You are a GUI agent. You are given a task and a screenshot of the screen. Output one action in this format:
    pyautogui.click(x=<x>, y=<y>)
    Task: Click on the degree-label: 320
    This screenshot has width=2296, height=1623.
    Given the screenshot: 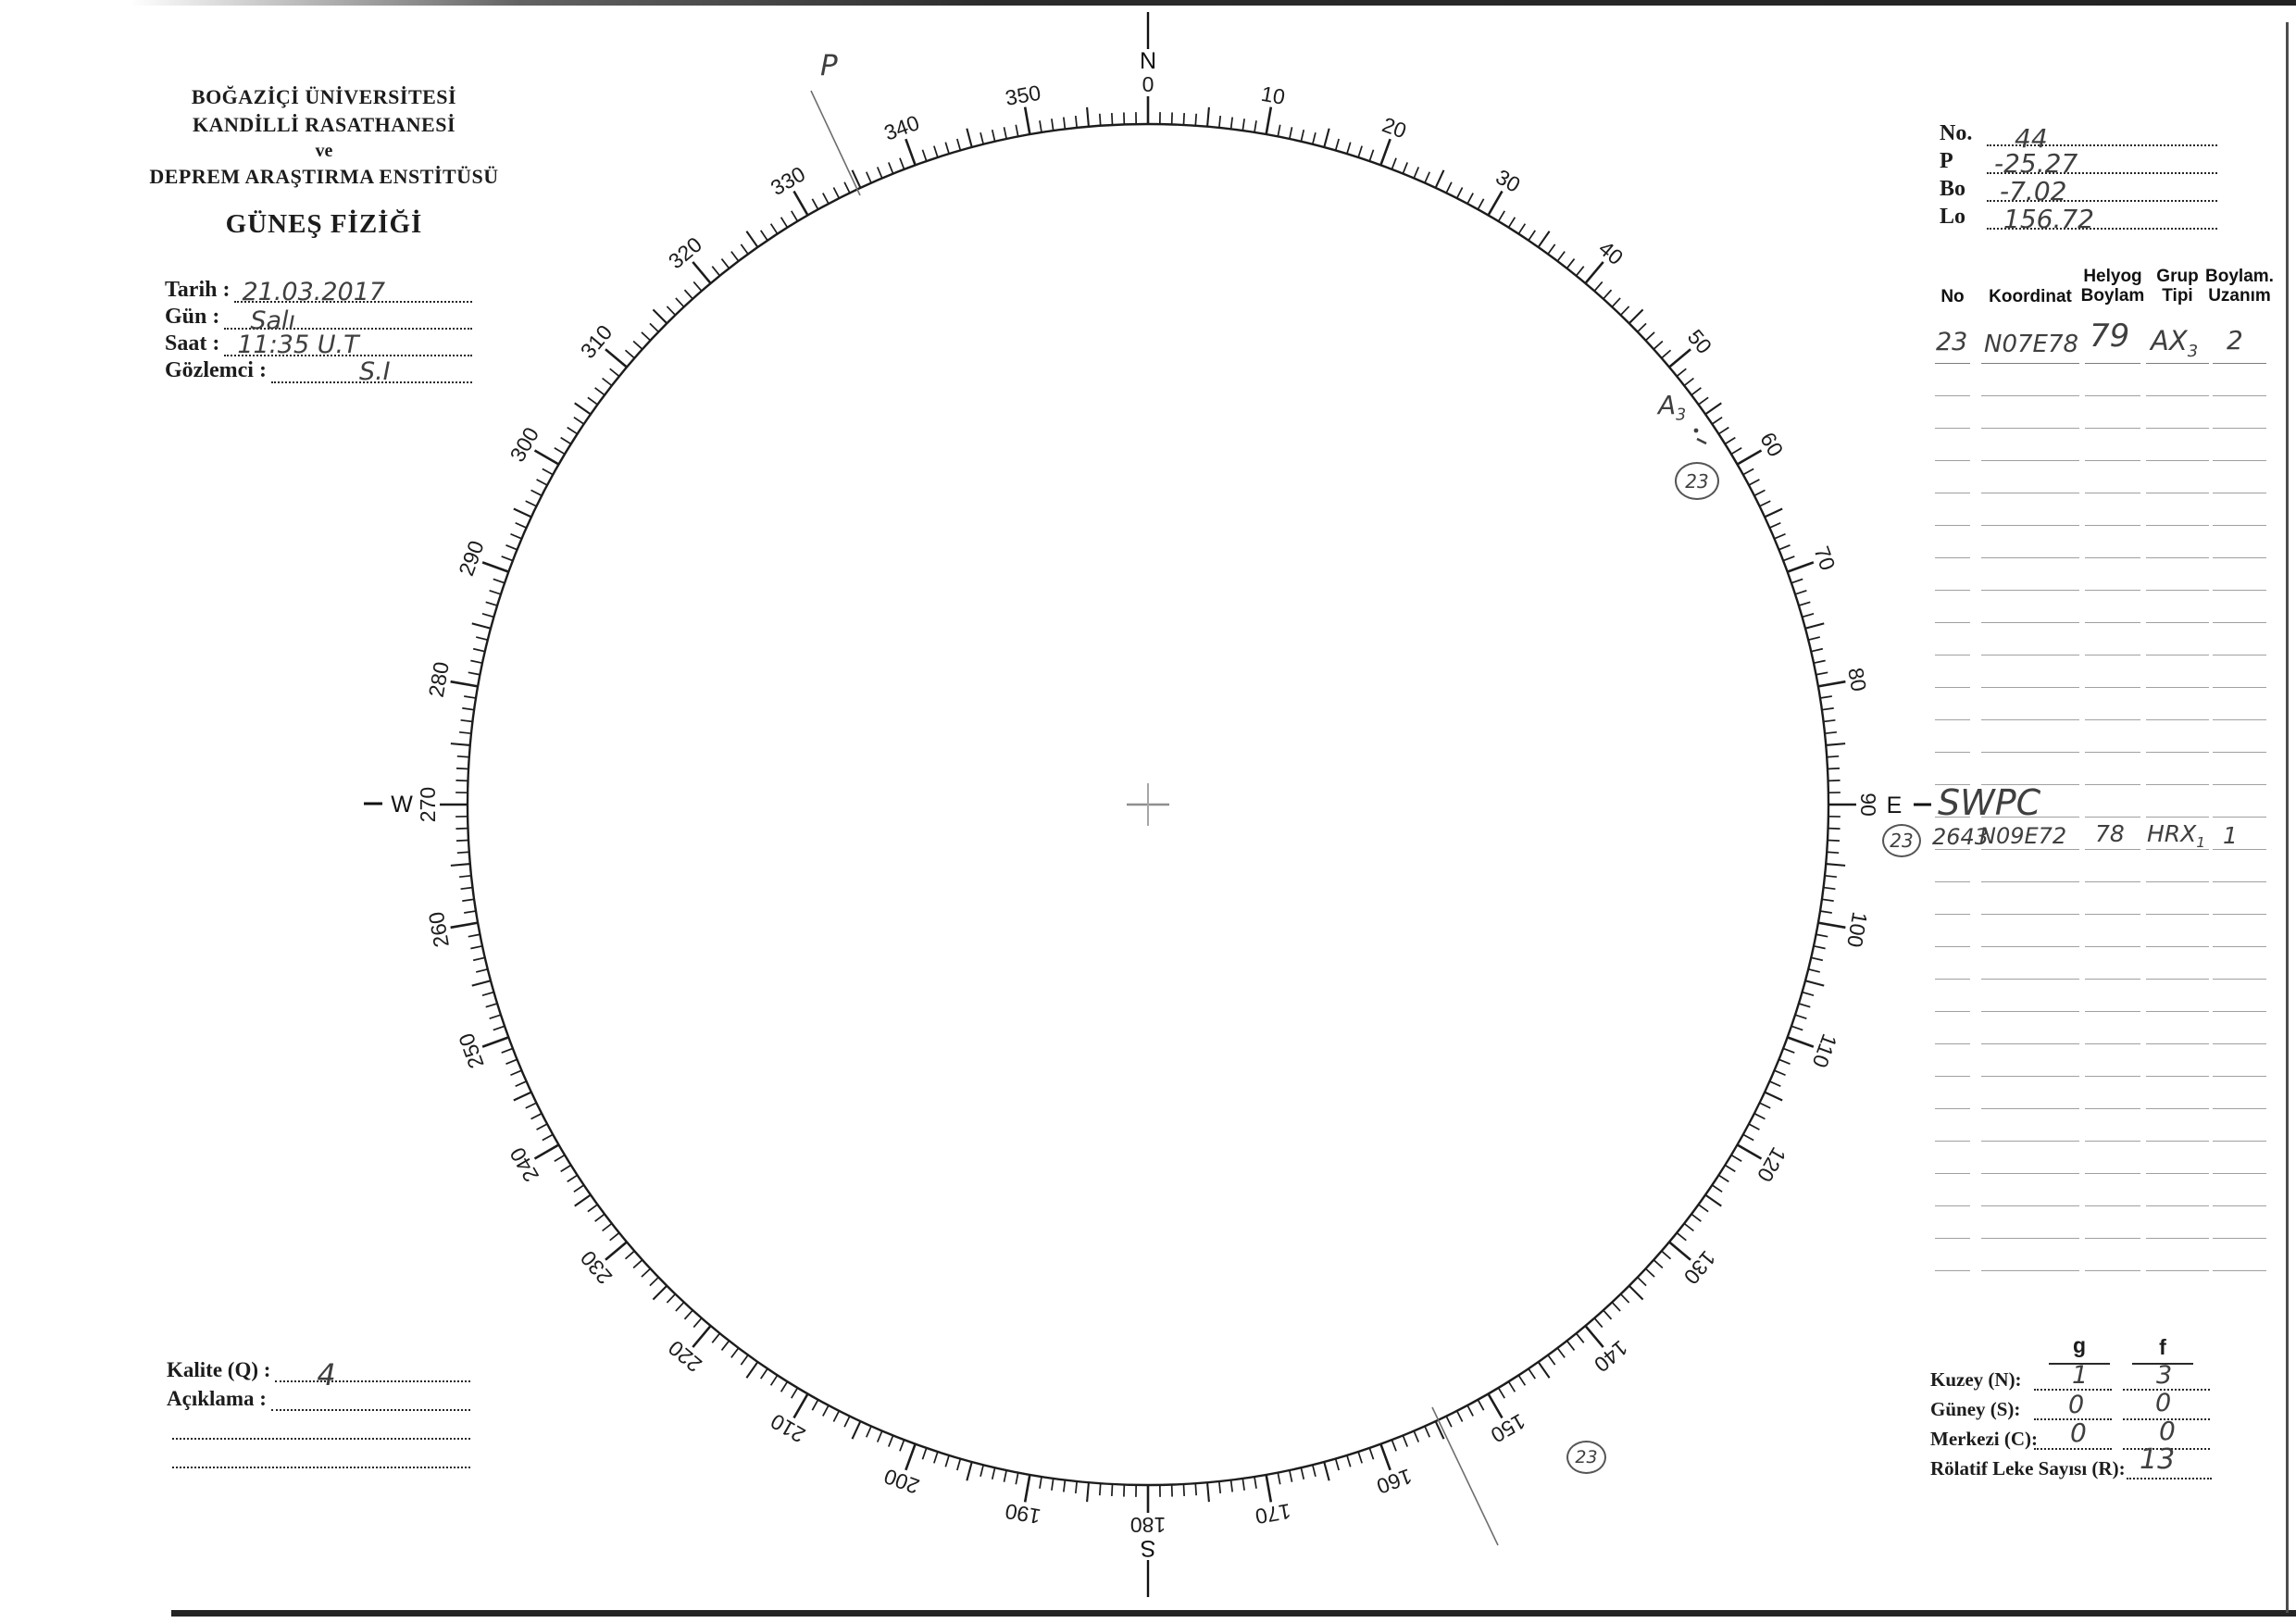 What is the action you would take?
    pyautogui.click(x=685, y=253)
    